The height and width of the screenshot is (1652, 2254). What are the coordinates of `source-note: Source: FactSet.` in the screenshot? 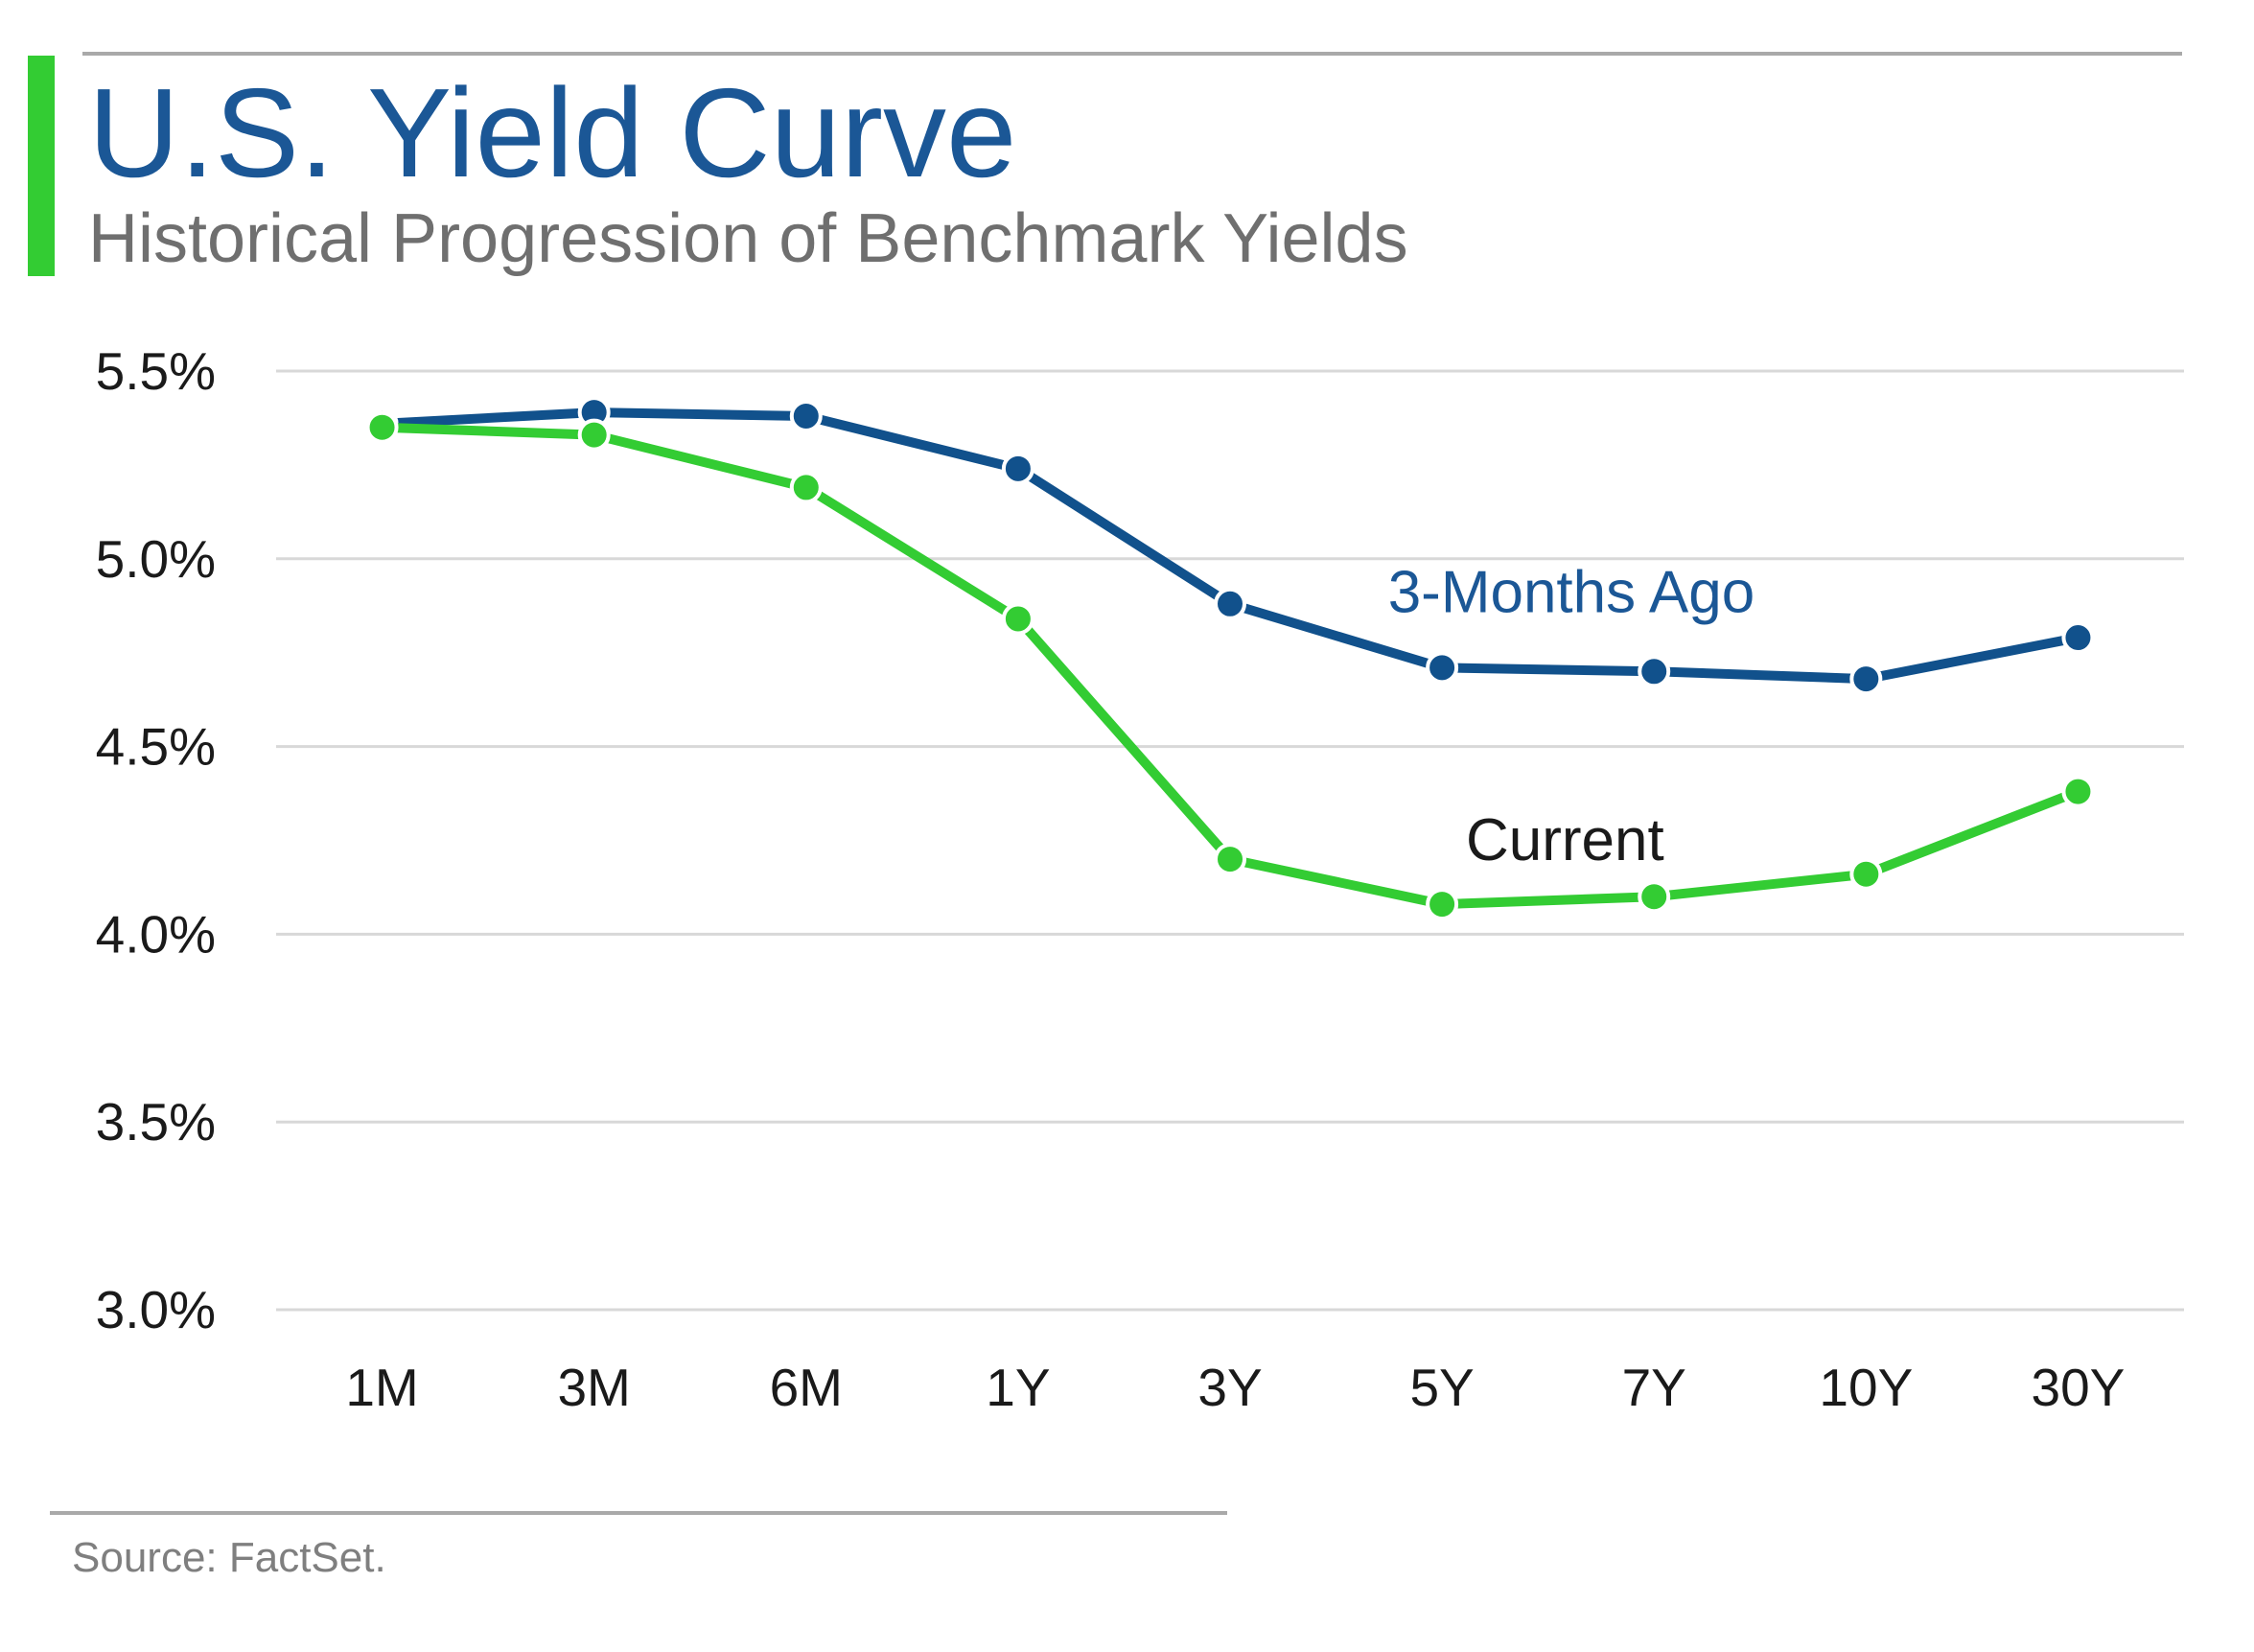 It's located at (229, 1557).